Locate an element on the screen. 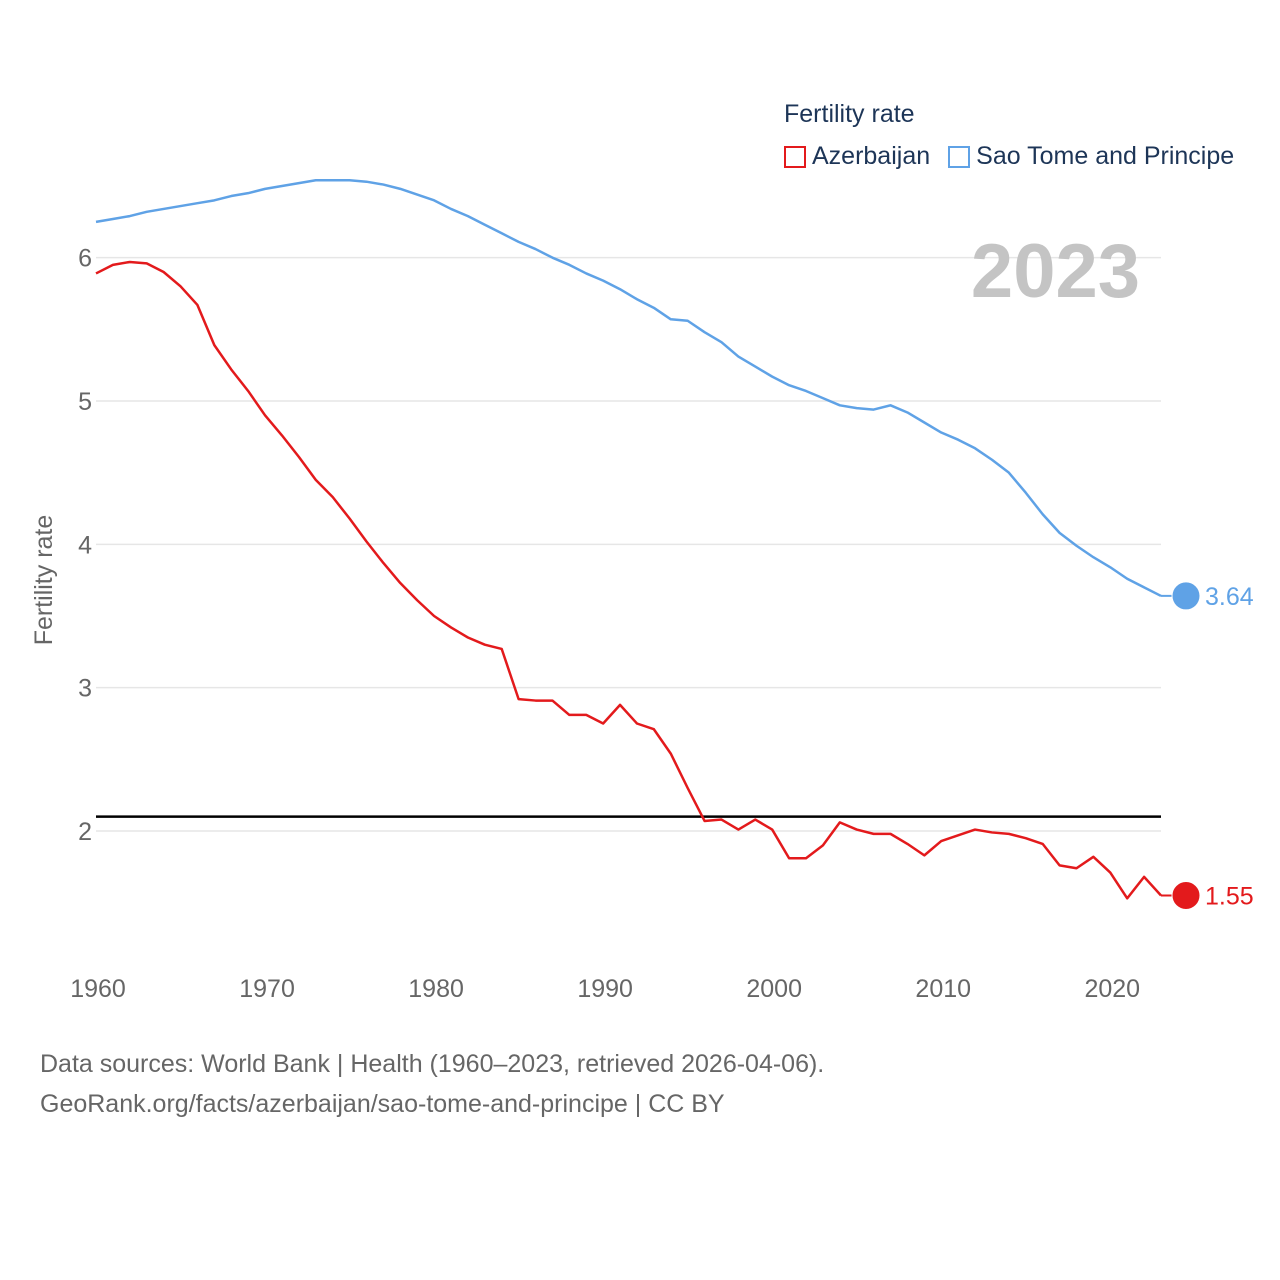 The image size is (1280, 1280). legend-swatch-azerbaijan is located at coordinates (795, 156).